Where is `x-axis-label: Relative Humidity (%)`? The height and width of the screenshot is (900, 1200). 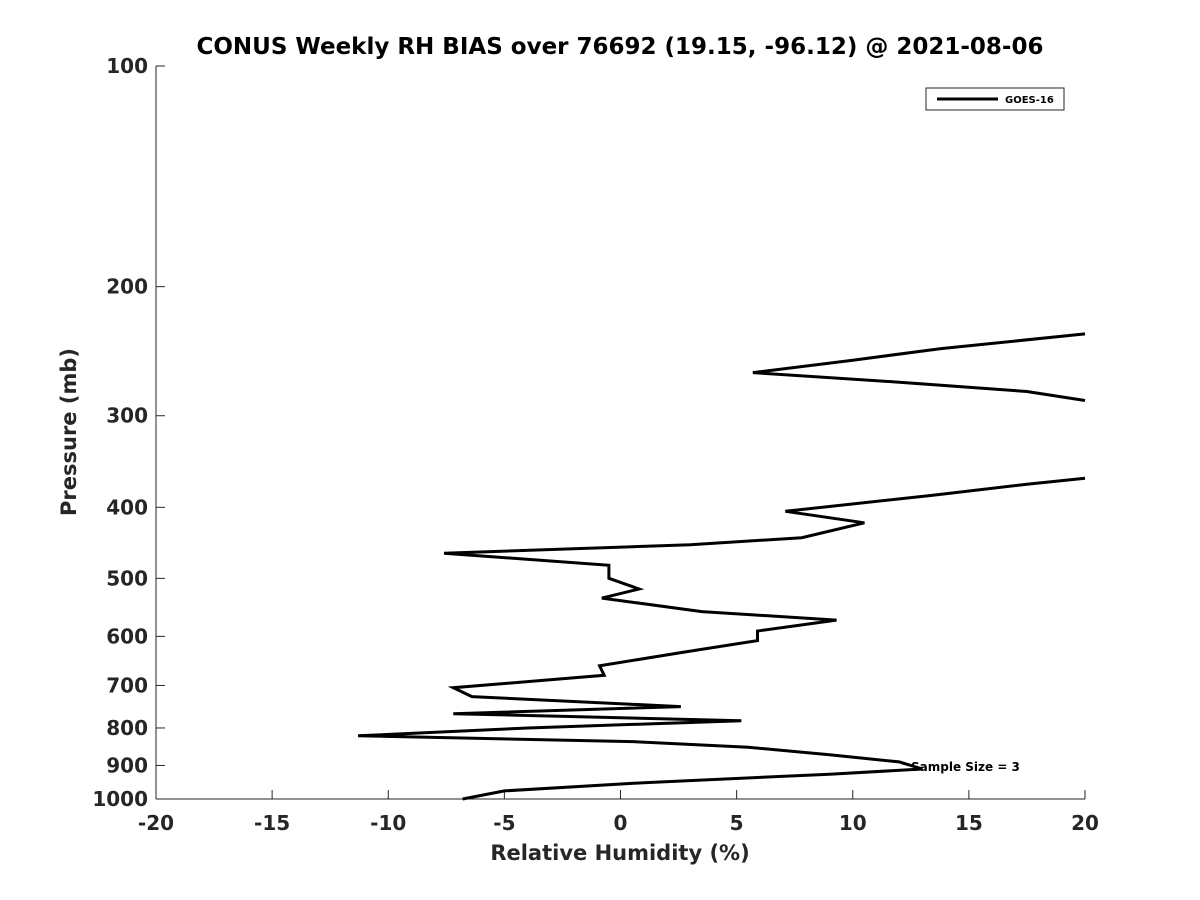
x-axis-label: Relative Humidity (%) is located at coordinates (619, 853).